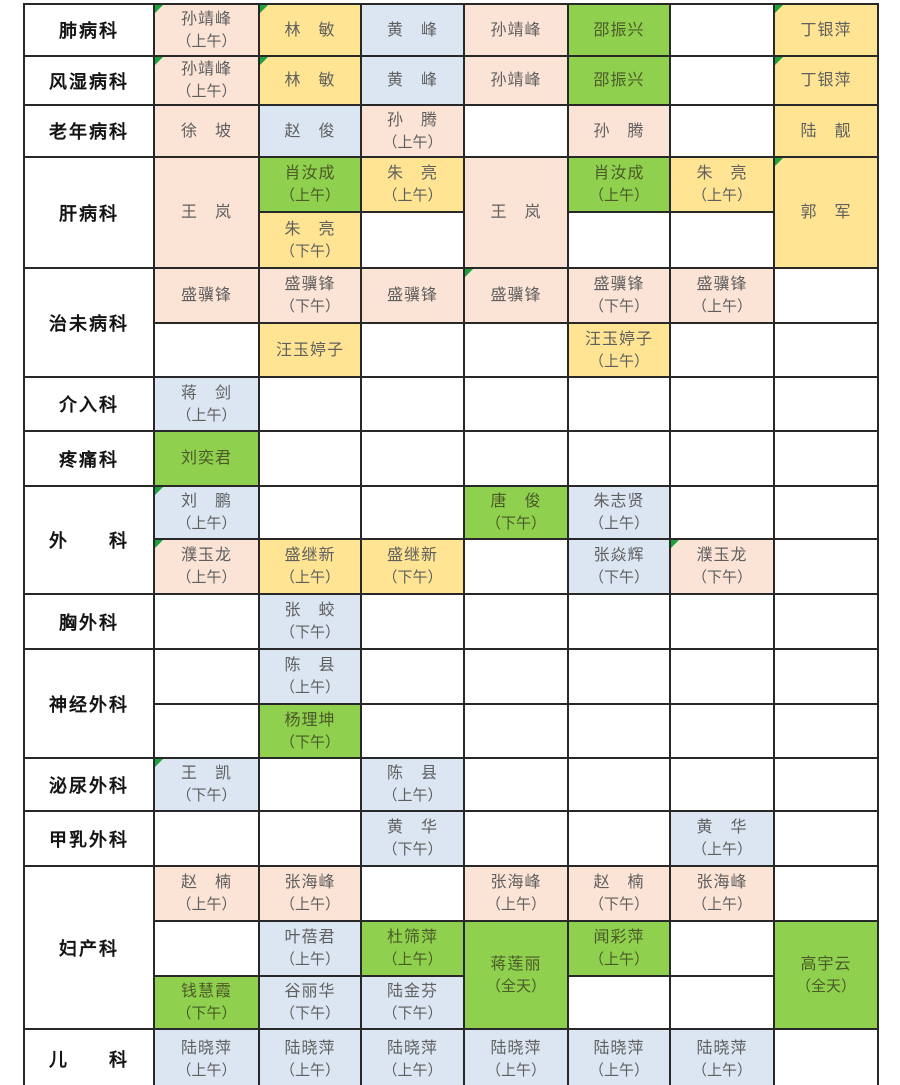 The width and height of the screenshot is (900, 1085). Describe the element at coordinates (206, 512) in the screenshot. I see `schedule-cell: 刘 鹏 （上午）` at that location.